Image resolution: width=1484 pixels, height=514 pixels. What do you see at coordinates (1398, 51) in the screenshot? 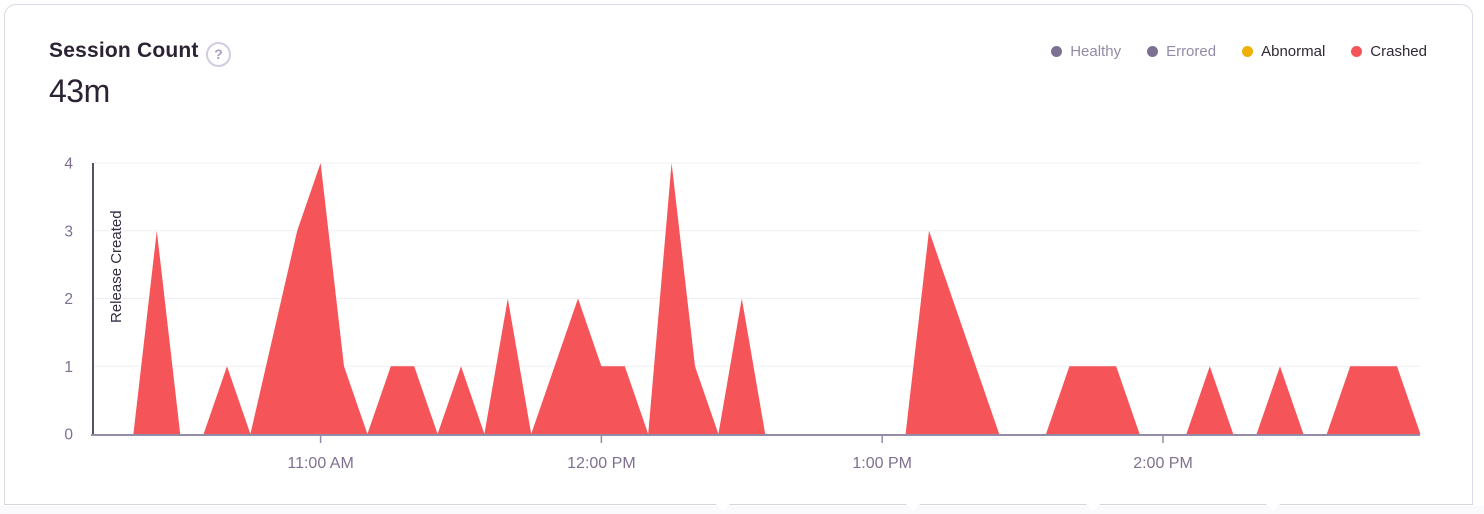
I see `legend-label: Crashed` at bounding box center [1398, 51].